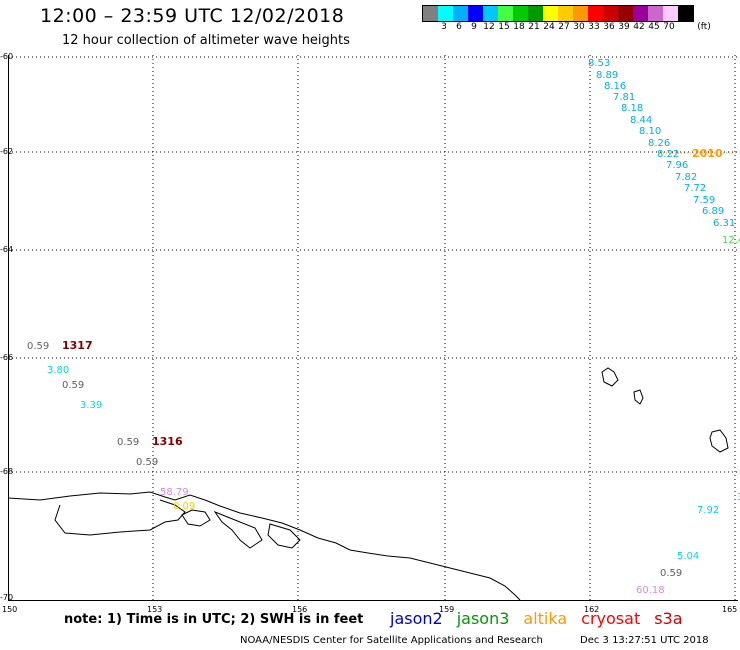 Image resolution: width=740 pixels, height=650 pixels. I want to click on colorbar-tick-label: 33, so click(594, 27).